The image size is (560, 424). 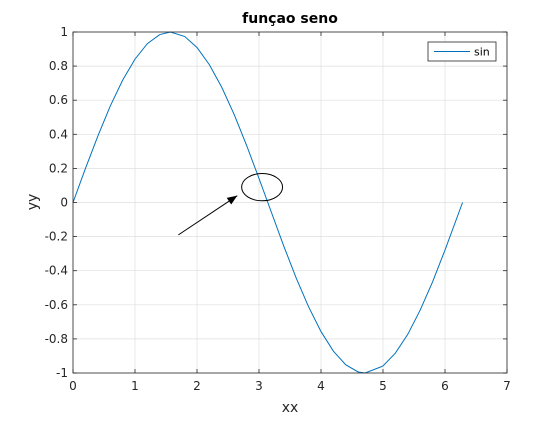 What do you see at coordinates (64, 32) in the screenshot?
I see `y-tick-label: 1` at bounding box center [64, 32].